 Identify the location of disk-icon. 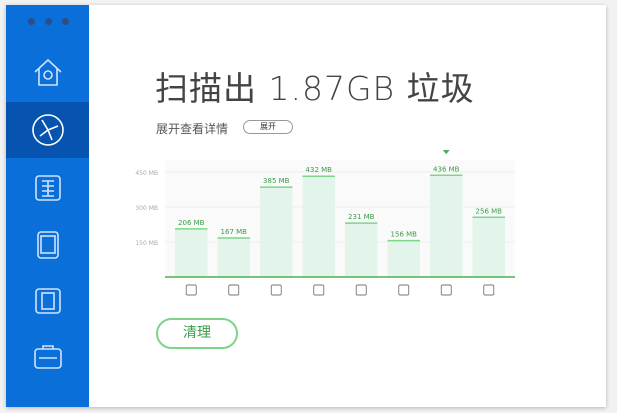
(47, 301).